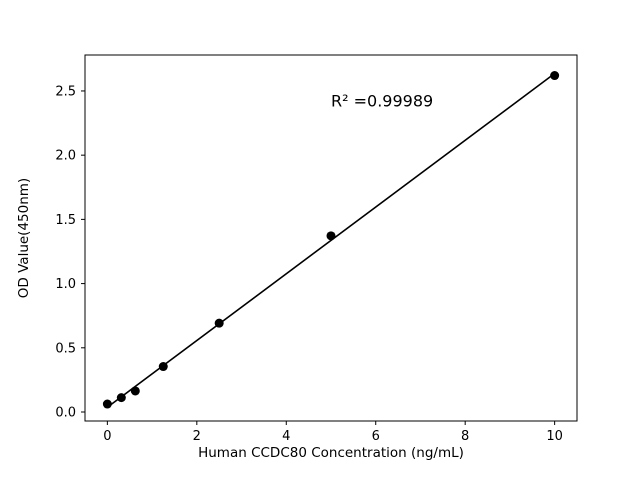  Describe the element at coordinates (286, 436) in the screenshot. I see `x-tick-label: 4` at that location.